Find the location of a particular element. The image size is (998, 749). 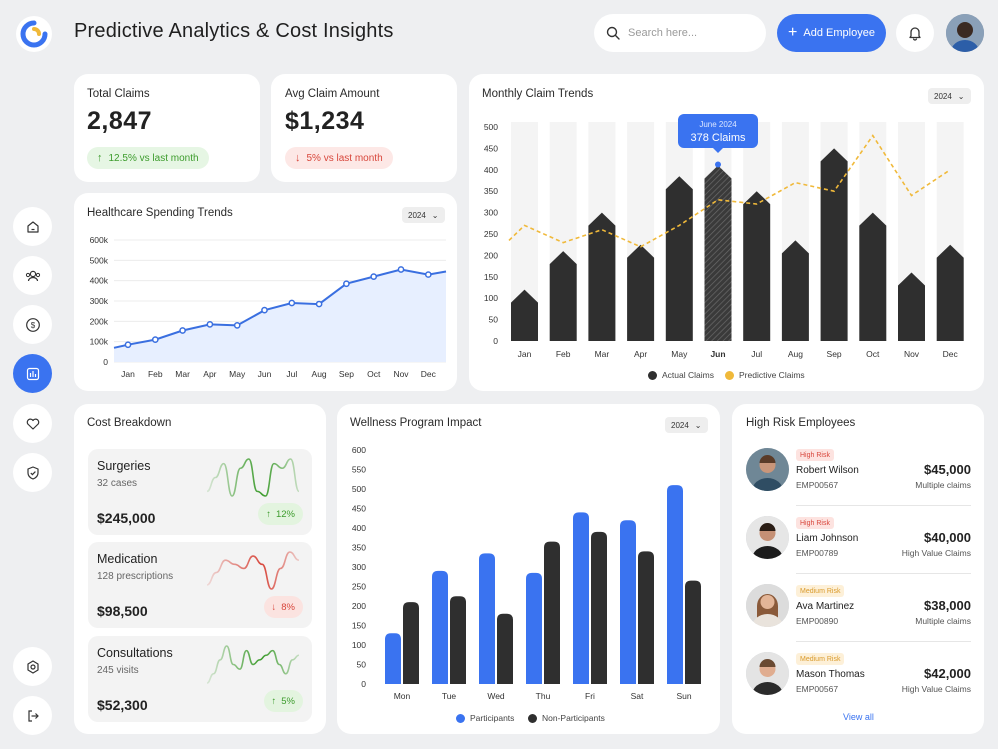

sidebar-finance-button: $ is located at coordinates (32, 324).